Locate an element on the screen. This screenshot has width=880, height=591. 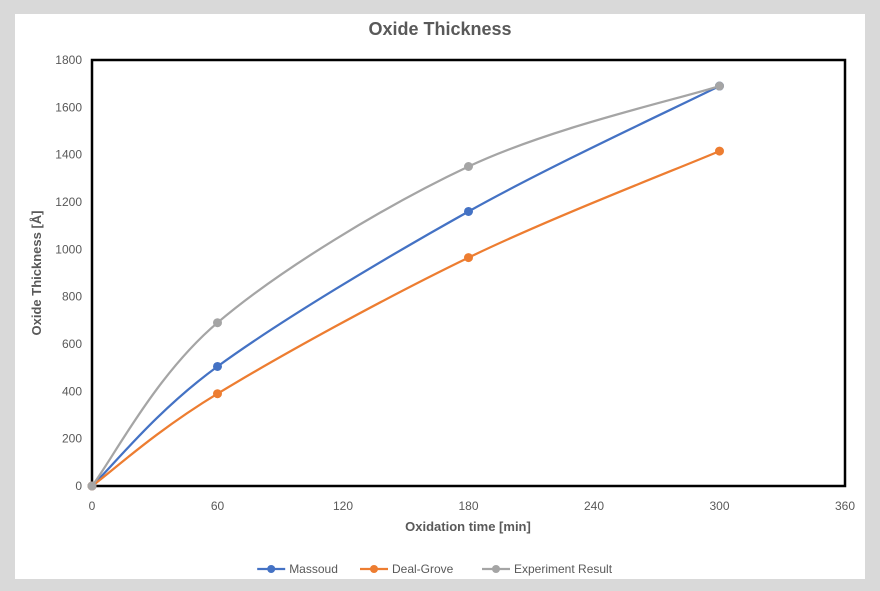
legend: Massoud Deal-Grove Experiment Result is located at coordinates (435, 569).